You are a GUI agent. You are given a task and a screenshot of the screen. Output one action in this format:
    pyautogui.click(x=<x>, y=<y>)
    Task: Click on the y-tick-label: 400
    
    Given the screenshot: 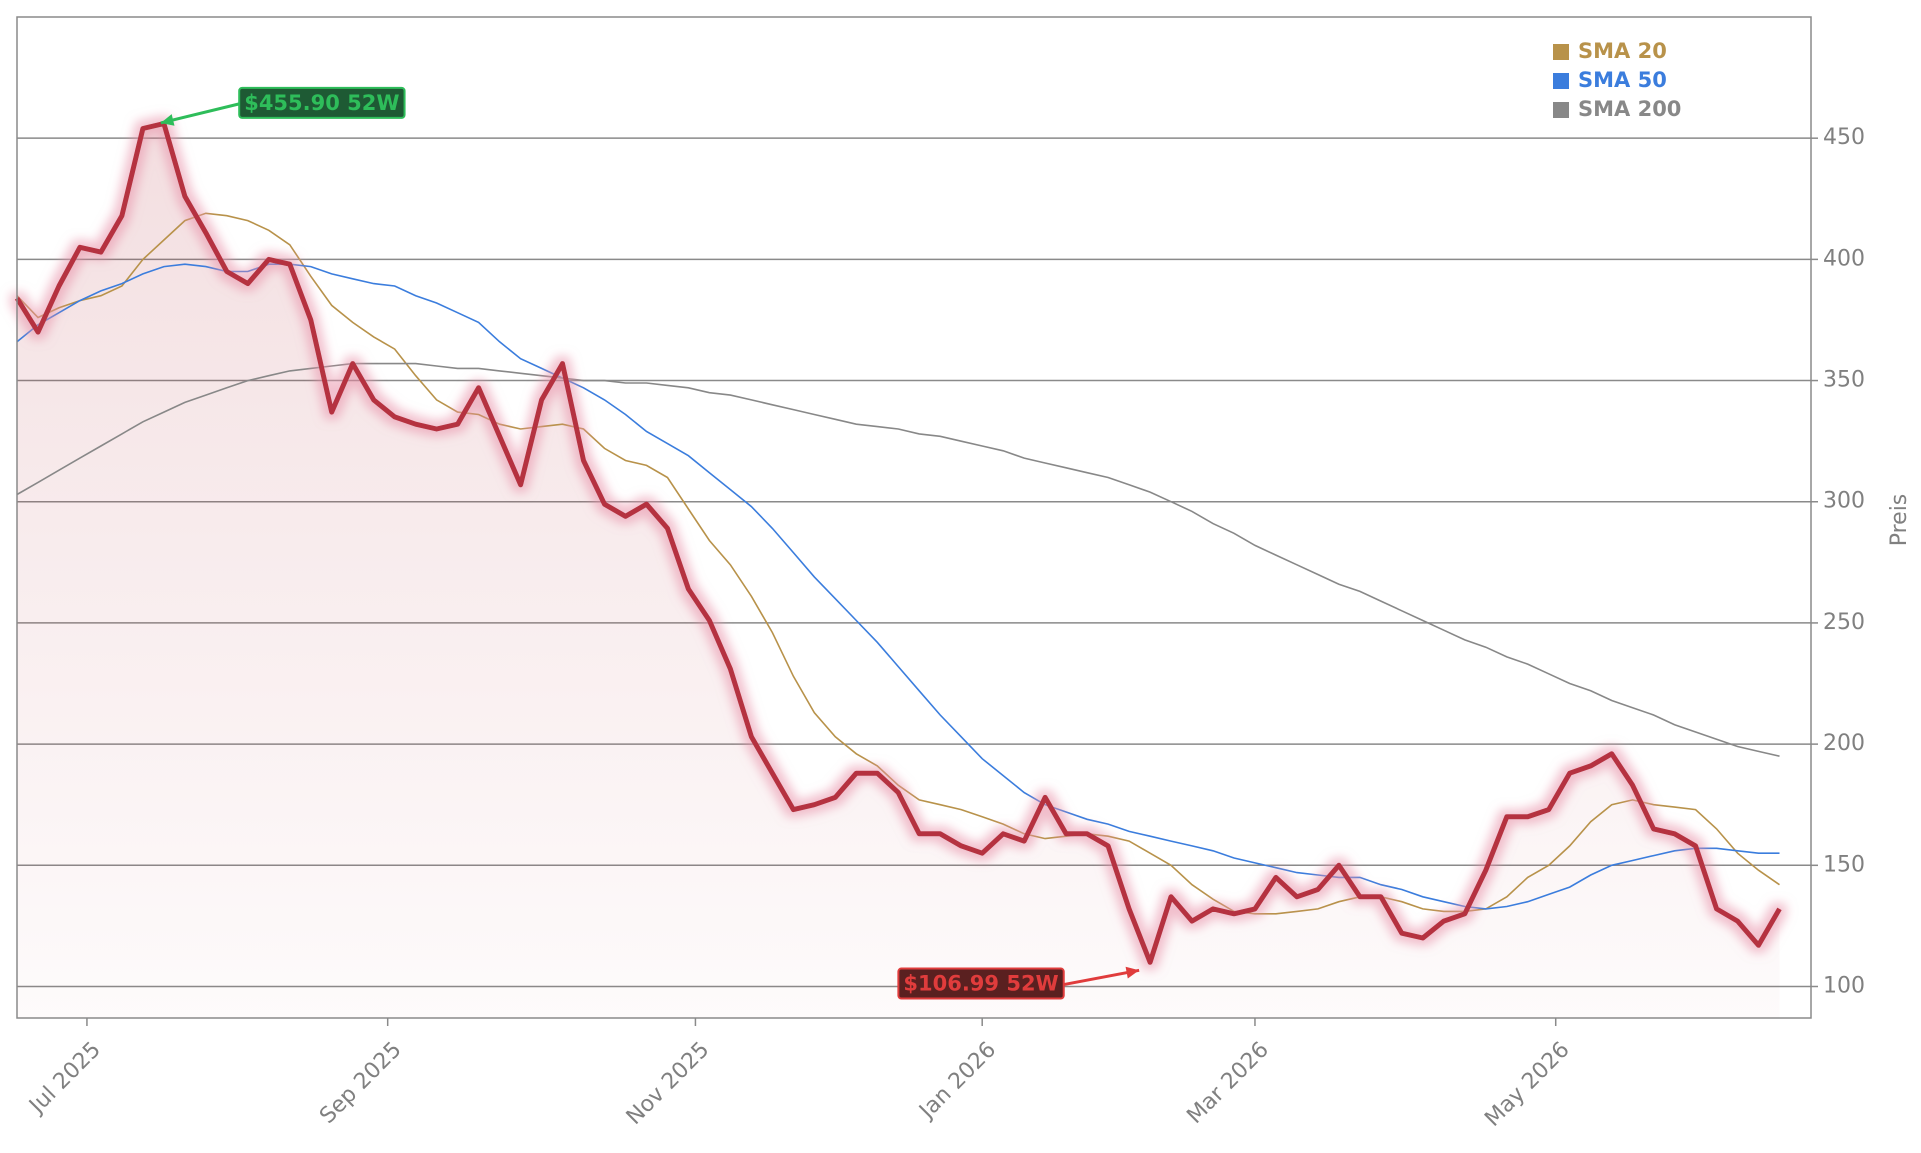 What is the action you would take?
    pyautogui.click(x=1844, y=258)
    